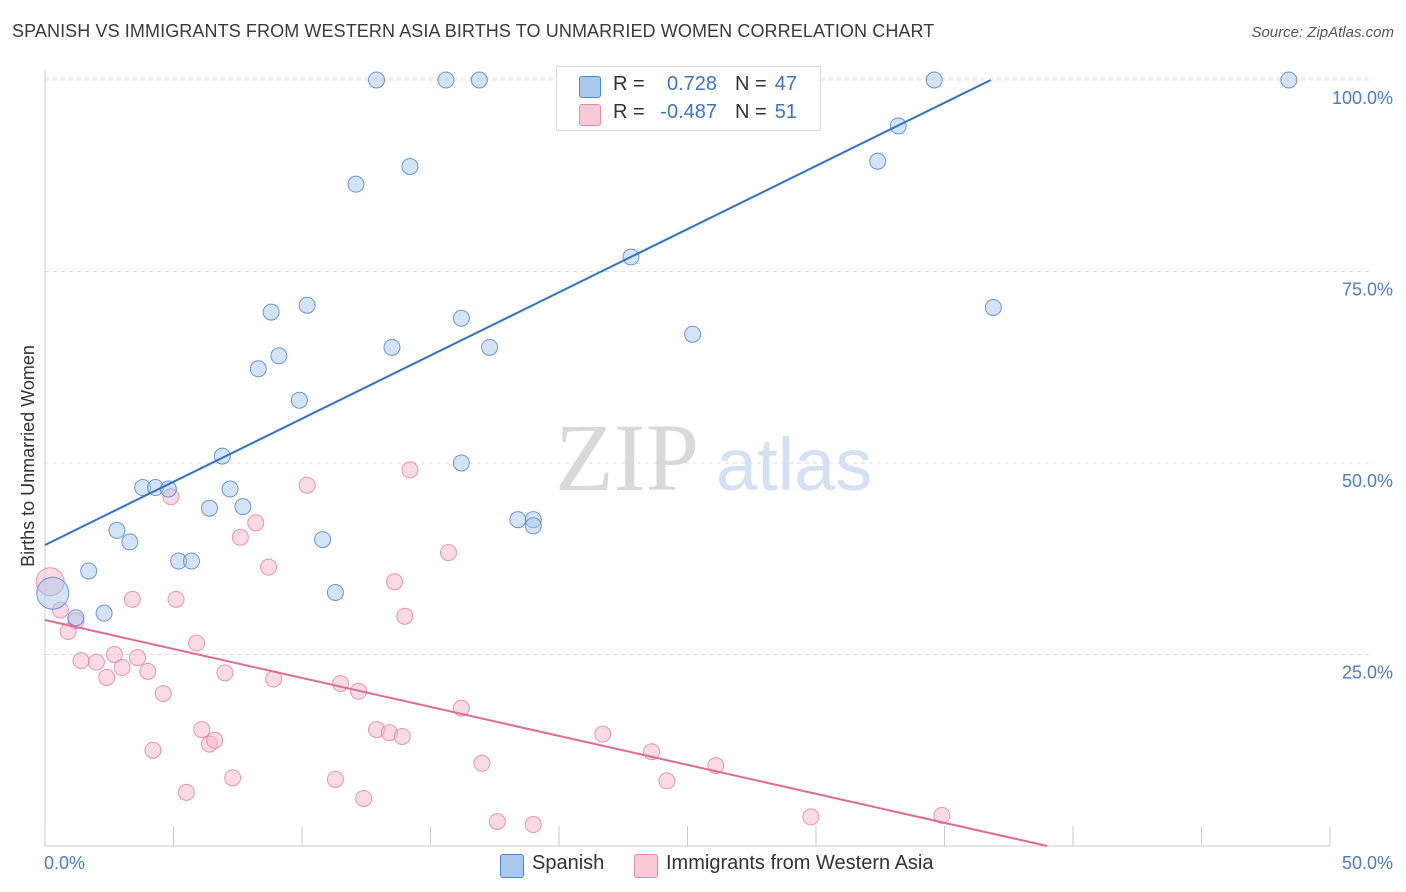  Describe the element at coordinates (590, 115) in the screenshot. I see `immigrants-swatch` at that location.